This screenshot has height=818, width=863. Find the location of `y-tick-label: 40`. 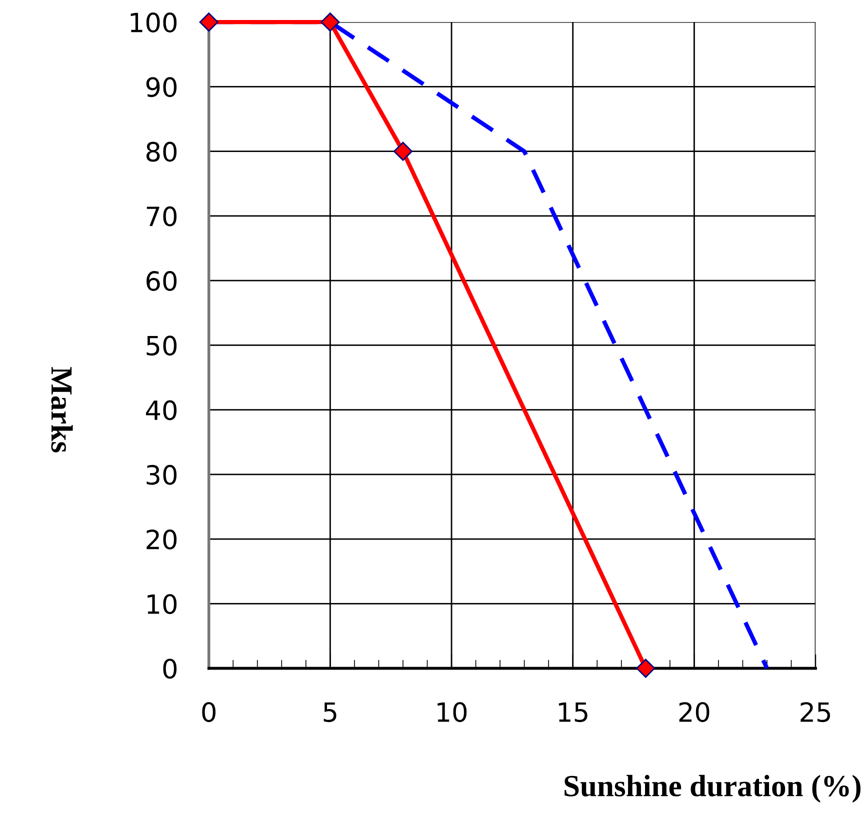

y-tick-label: 40 is located at coordinates (161, 410).